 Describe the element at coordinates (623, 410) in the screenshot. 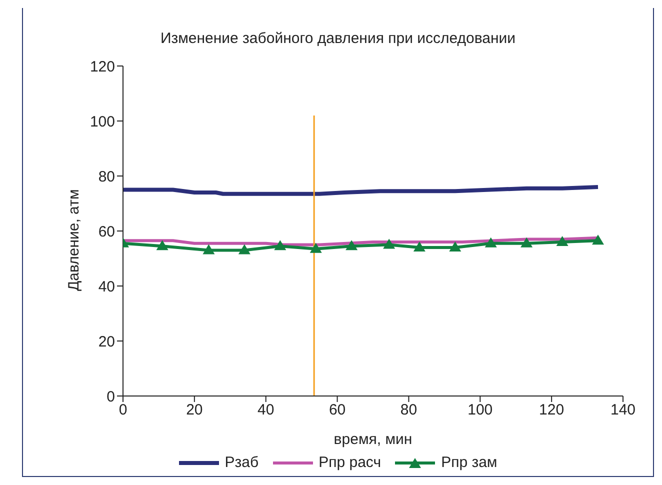

I see `x-tick-label: 140` at that location.